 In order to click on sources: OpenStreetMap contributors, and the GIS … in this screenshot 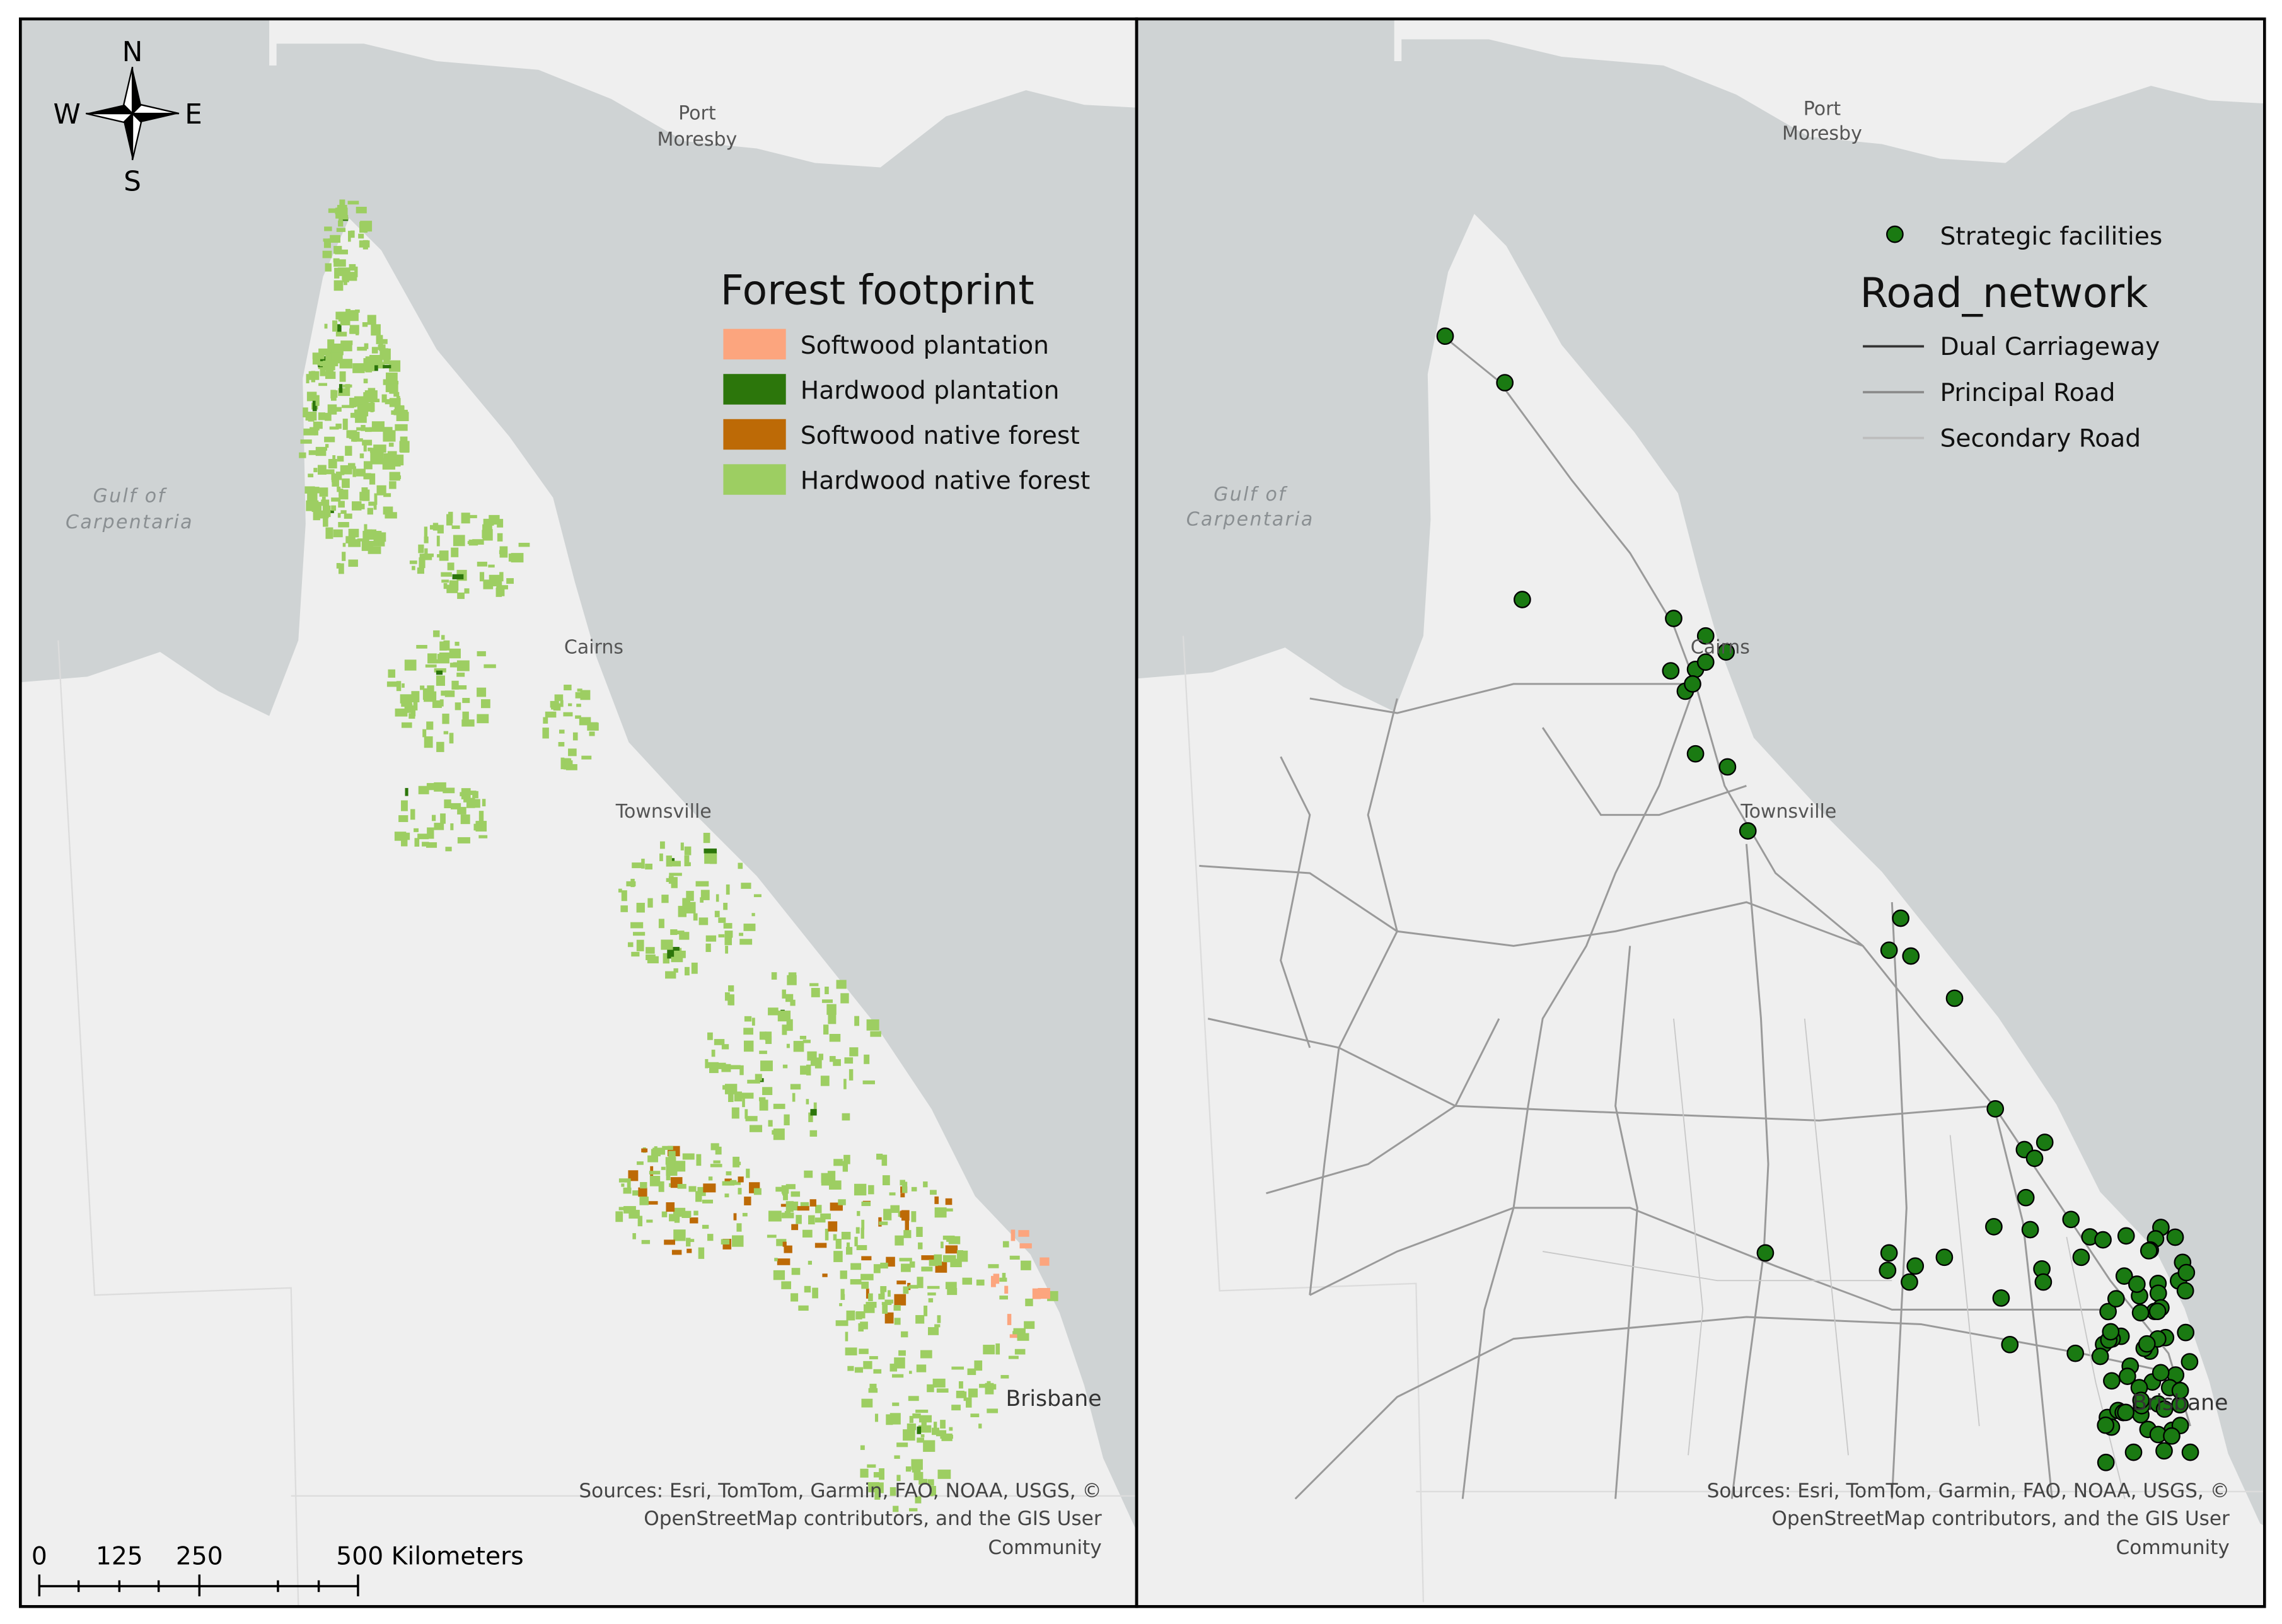, I will do `click(2000, 1518)`.